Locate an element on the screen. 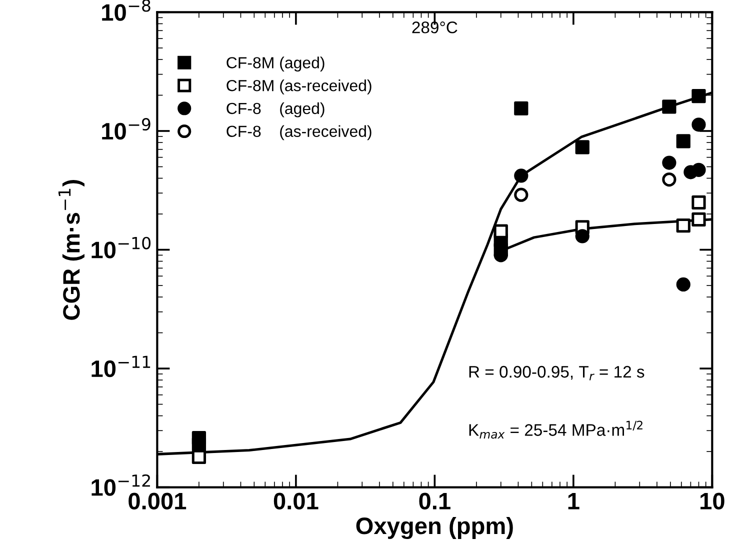 This screenshot has width=738, height=555. x-tick-label: 10 is located at coordinates (712, 501).